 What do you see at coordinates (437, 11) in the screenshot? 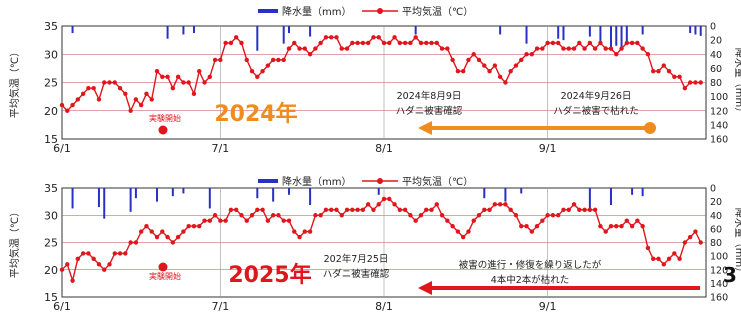
I see `legend-temp-label: 平均気温（℃）` at bounding box center [437, 11].